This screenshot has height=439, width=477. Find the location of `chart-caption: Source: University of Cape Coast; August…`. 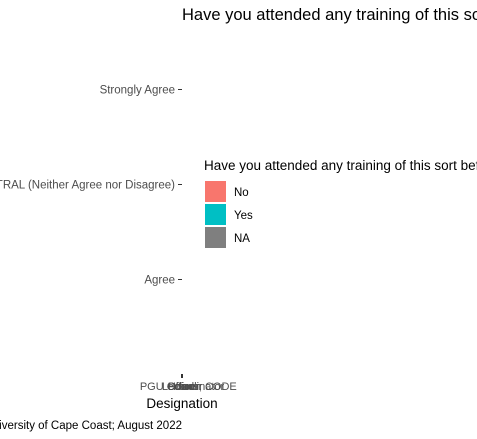

chart-caption: Source: University of Cape Coast; August… is located at coordinates (91, 426).